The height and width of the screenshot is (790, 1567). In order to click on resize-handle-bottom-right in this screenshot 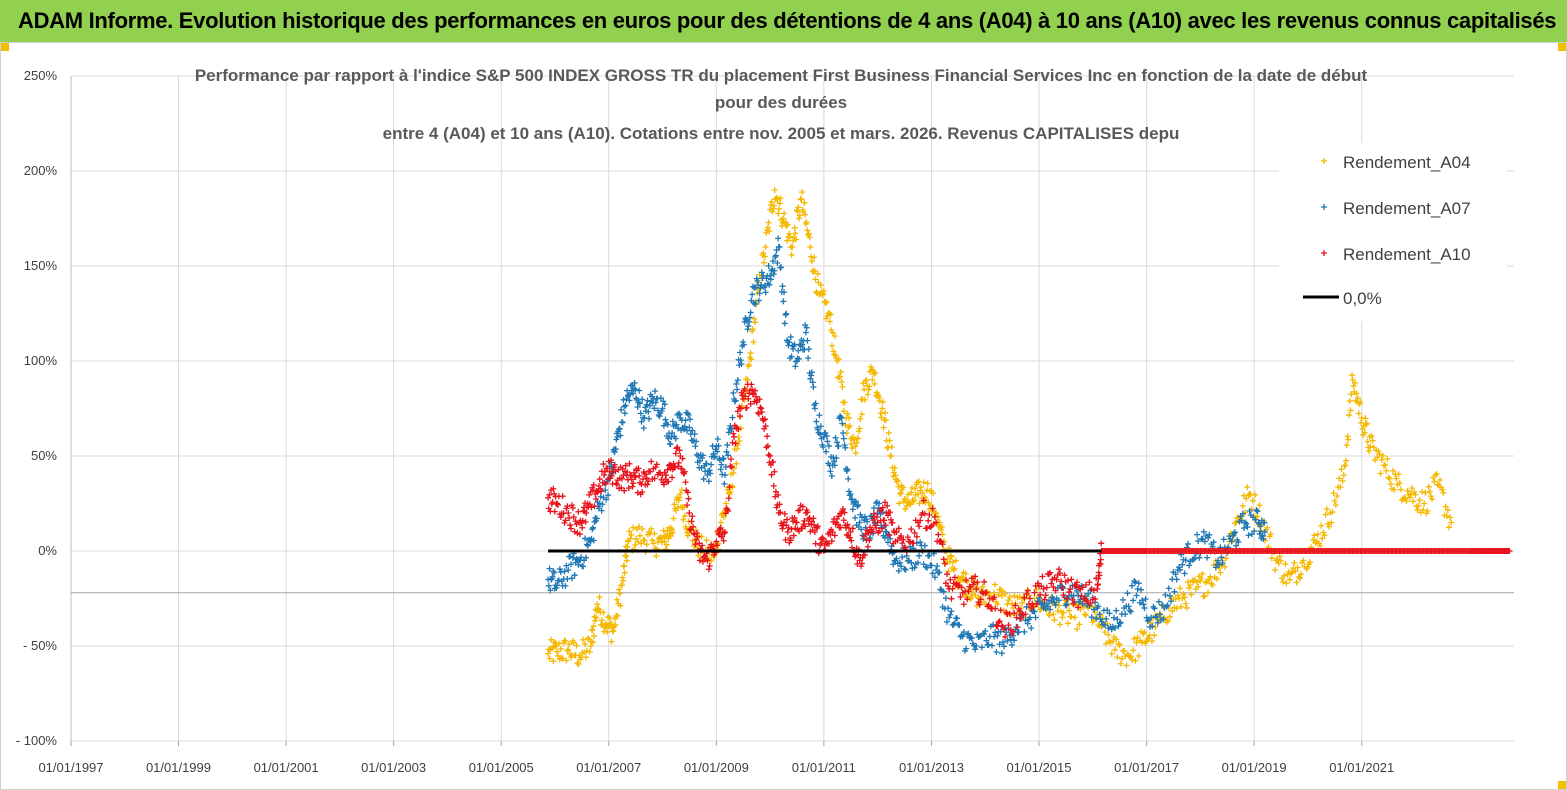, I will do `click(1562, 785)`.